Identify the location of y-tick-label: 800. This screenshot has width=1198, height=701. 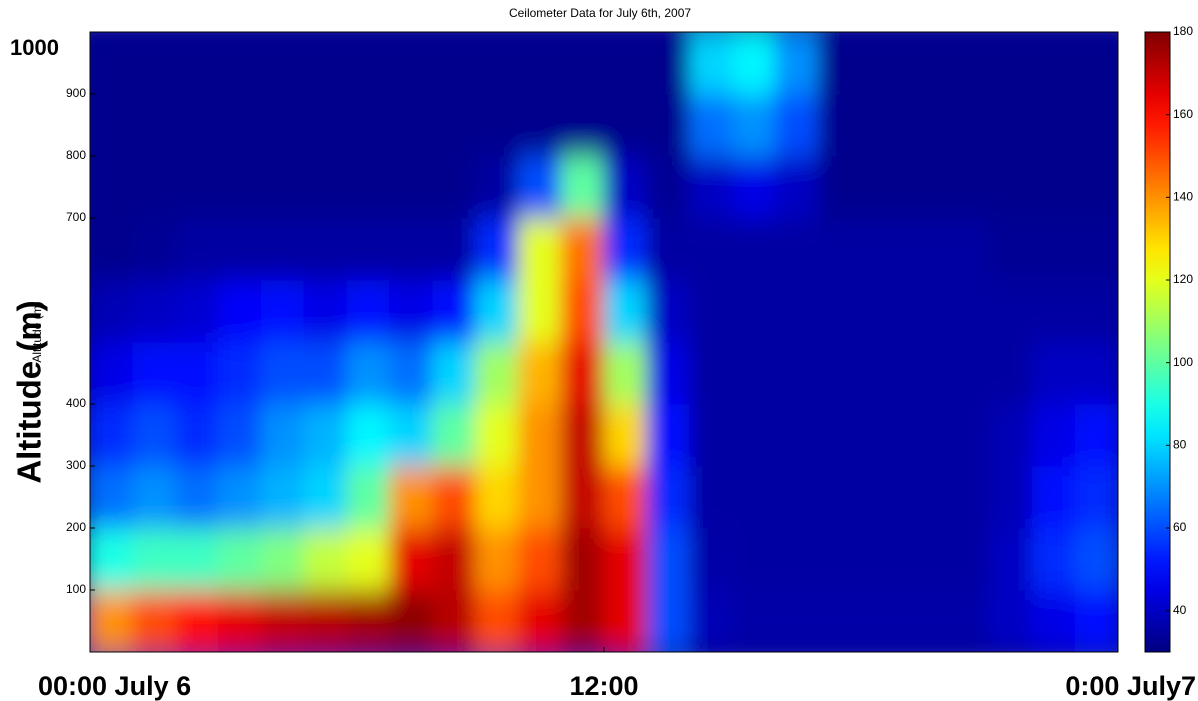
(76, 155).